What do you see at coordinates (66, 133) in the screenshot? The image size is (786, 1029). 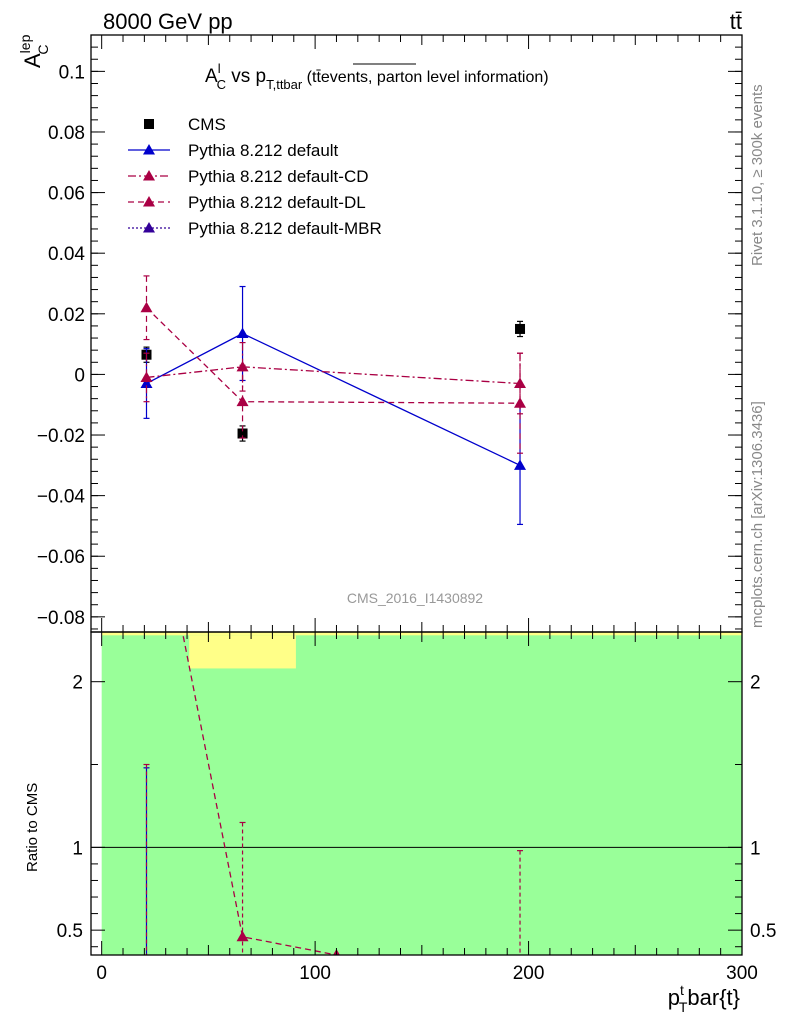 I see `main-ytick-label-8: 0.08` at bounding box center [66, 133].